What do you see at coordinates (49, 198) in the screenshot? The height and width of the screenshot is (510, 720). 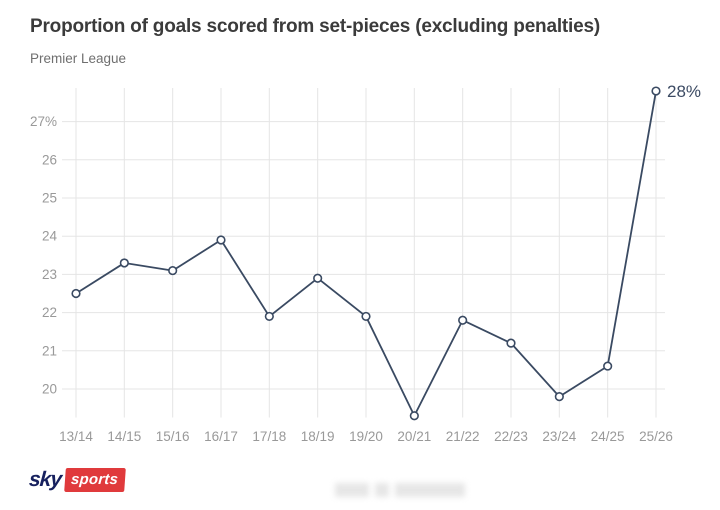 I see `y-tick-label: 25` at bounding box center [49, 198].